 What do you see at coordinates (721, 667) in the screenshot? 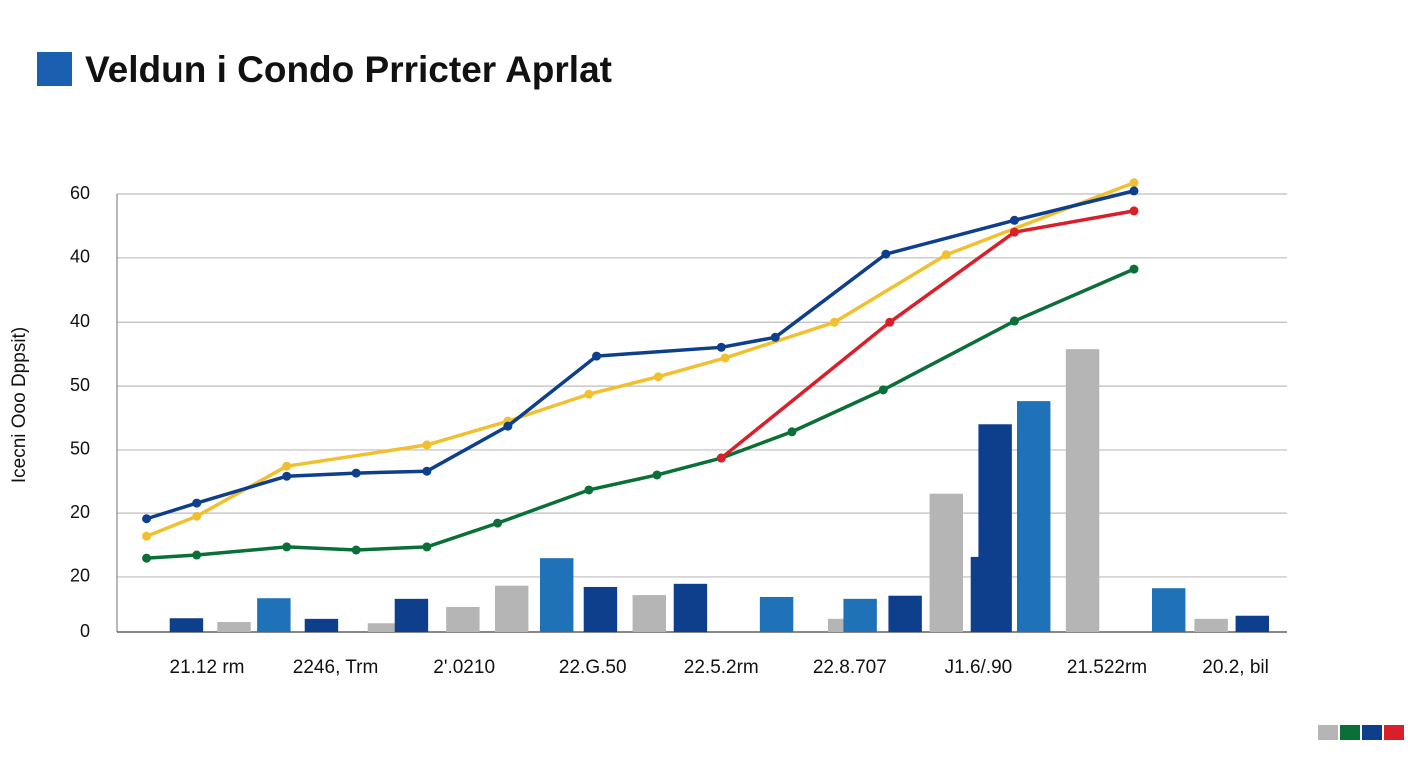
I see `x-tick-label: 22.5.2rm` at bounding box center [721, 667].